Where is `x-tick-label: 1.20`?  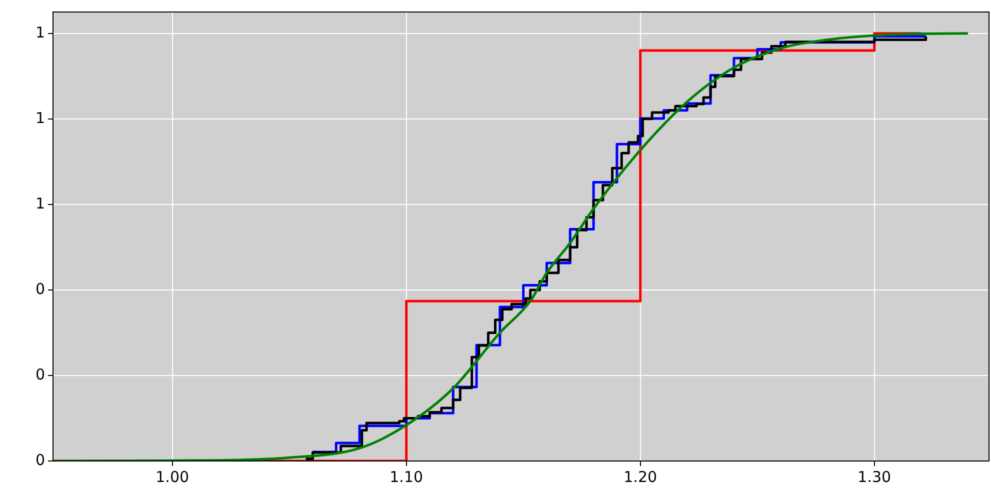
x-tick-label: 1.20 is located at coordinates (641, 477).